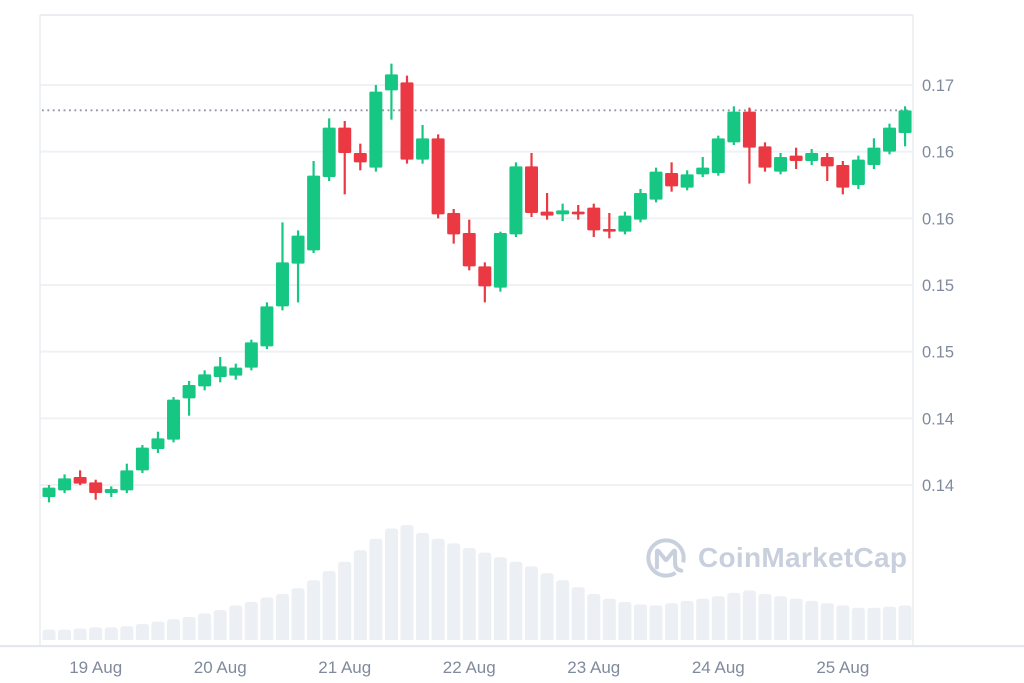 This screenshot has height=683, width=1024. Describe the element at coordinates (220, 667) in the screenshot. I see `date-axis-label: 20 Aug` at that location.